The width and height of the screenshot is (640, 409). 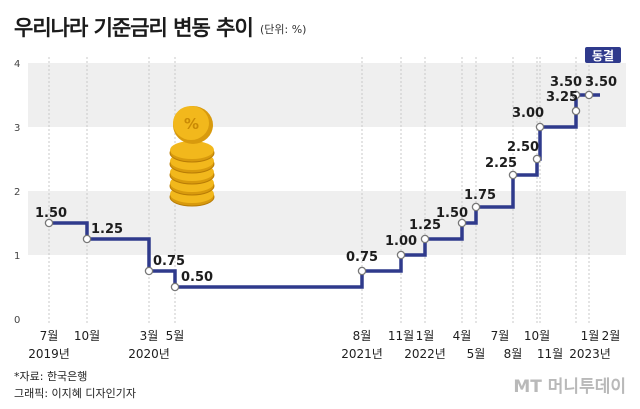 I want to click on data-label: 3.00, so click(x=528, y=113).